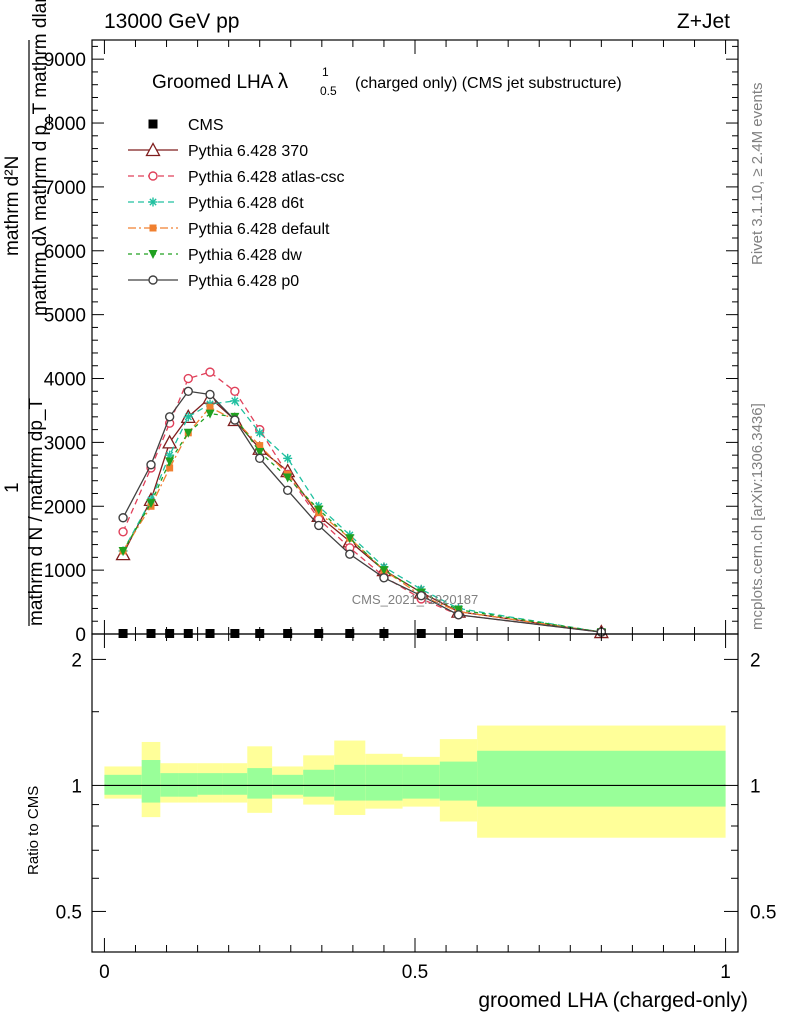 The image size is (786, 1024). What do you see at coordinates (104, 972) in the screenshot?
I see `x-tick-label: 0` at bounding box center [104, 972].